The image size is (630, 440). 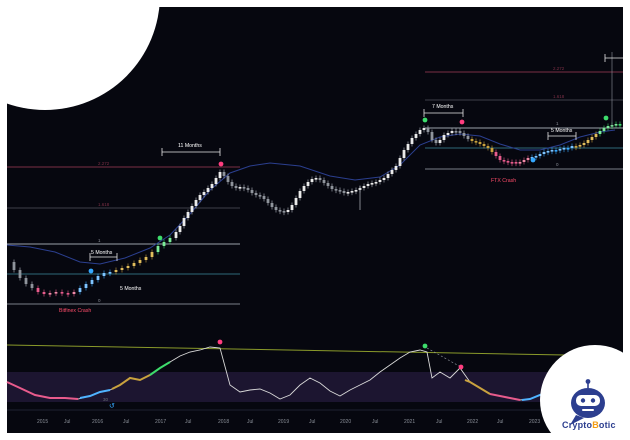 I want to click on arrow-top-right, so click(x=613, y=58).